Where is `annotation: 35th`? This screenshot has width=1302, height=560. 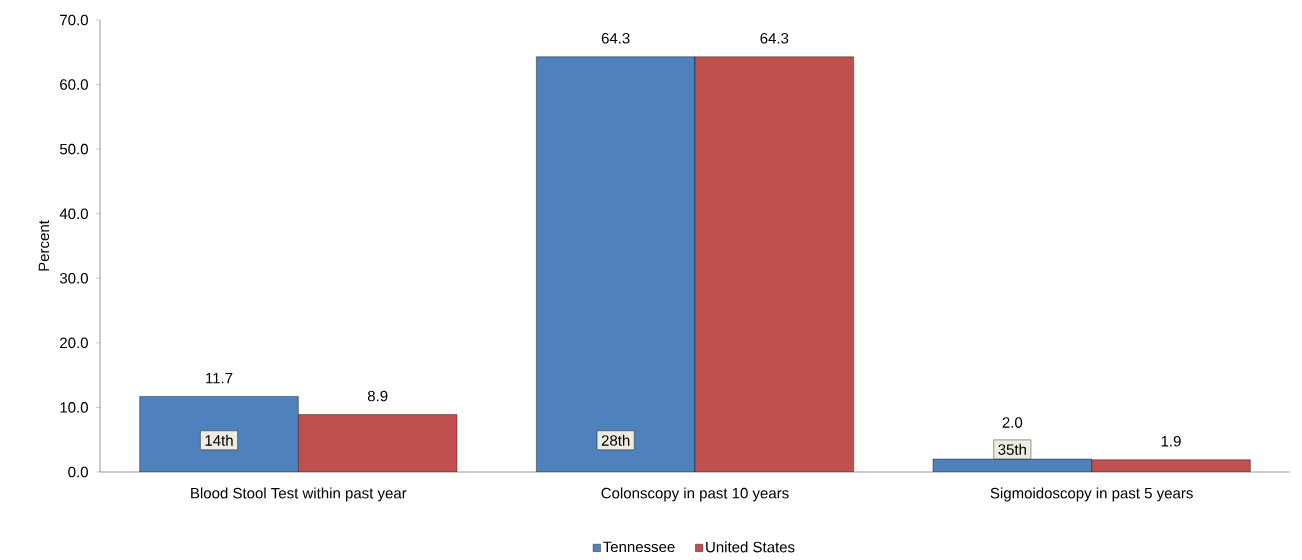
annotation: 35th is located at coordinates (1012, 449).